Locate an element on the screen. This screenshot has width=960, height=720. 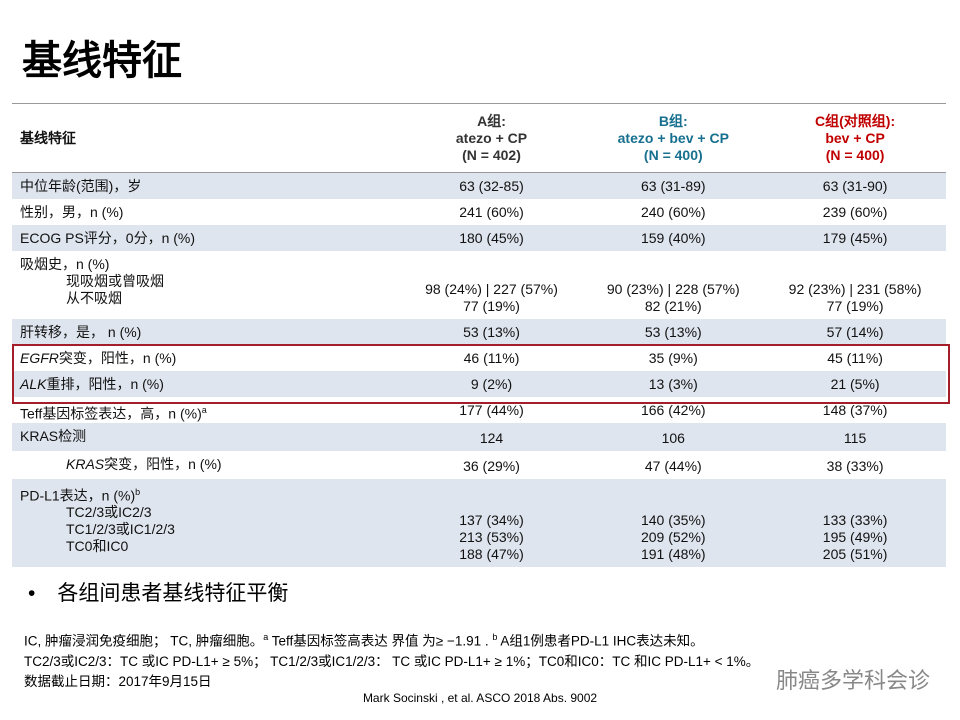
cell: 57 (14%) is located at coordinates (855, 332).